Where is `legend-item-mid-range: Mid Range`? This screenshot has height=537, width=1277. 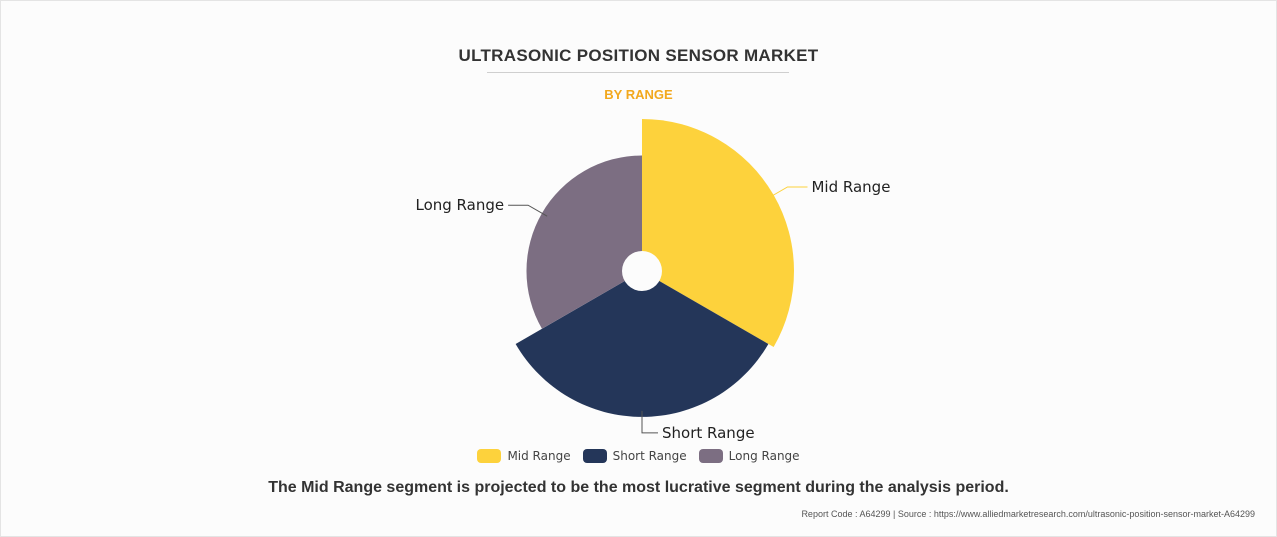 legend-item-mid-range: Mid Range is located at coordinates (524, 456).